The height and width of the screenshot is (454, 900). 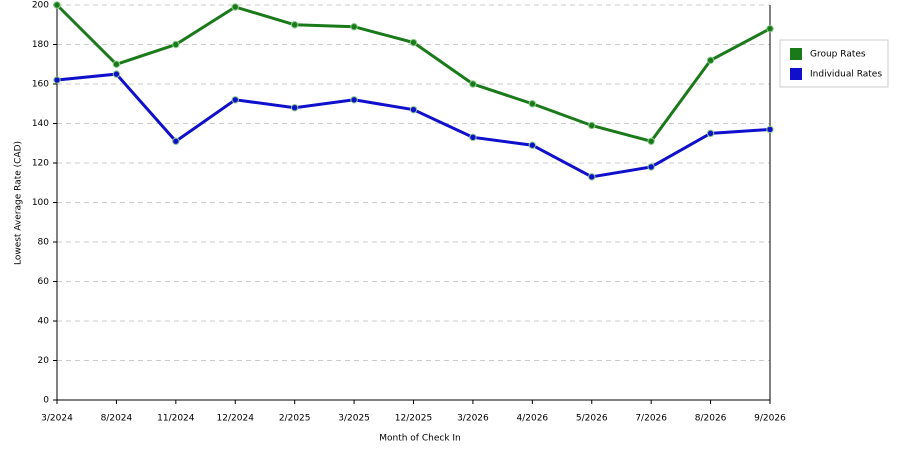 I want to click on x-tick-label: 4/2026, so click(x=532, y=419).